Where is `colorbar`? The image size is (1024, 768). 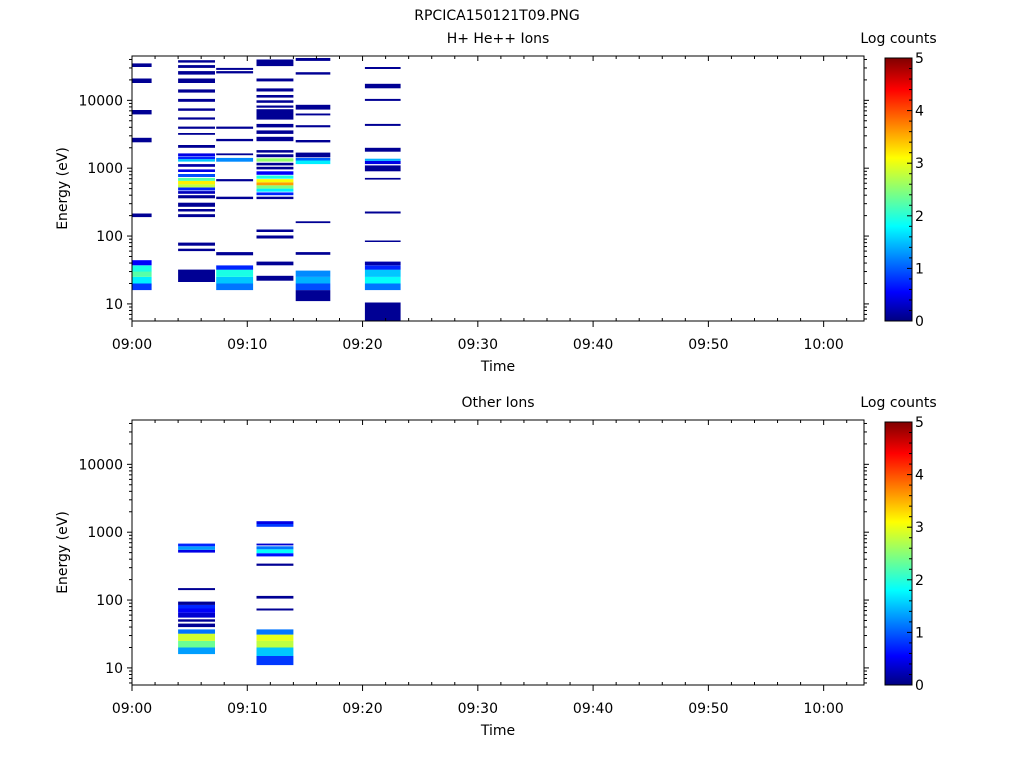
colorbar is located at coordinates (898, 553).